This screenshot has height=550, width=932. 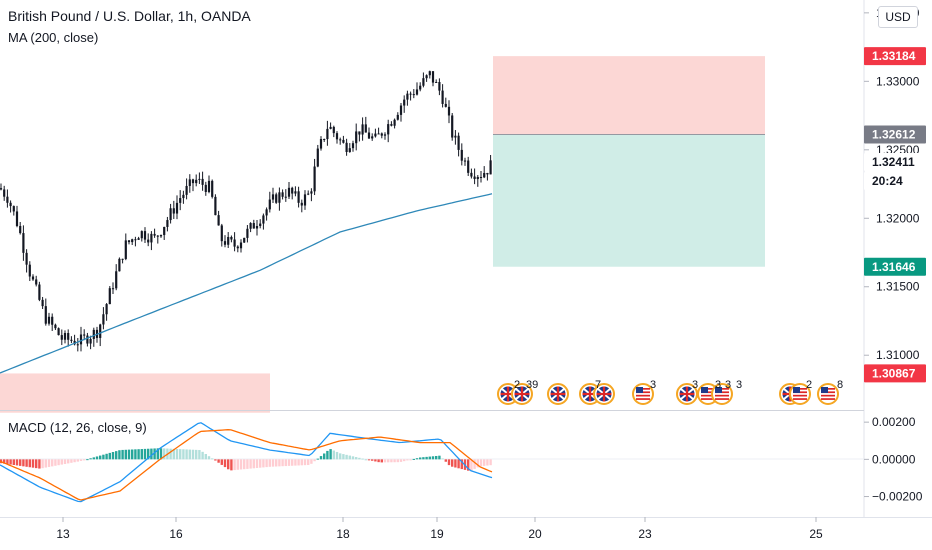 What do you see at coordinates (135, 393) in the screenshot?
I see `support-zone` at bounding box center [135, 393].